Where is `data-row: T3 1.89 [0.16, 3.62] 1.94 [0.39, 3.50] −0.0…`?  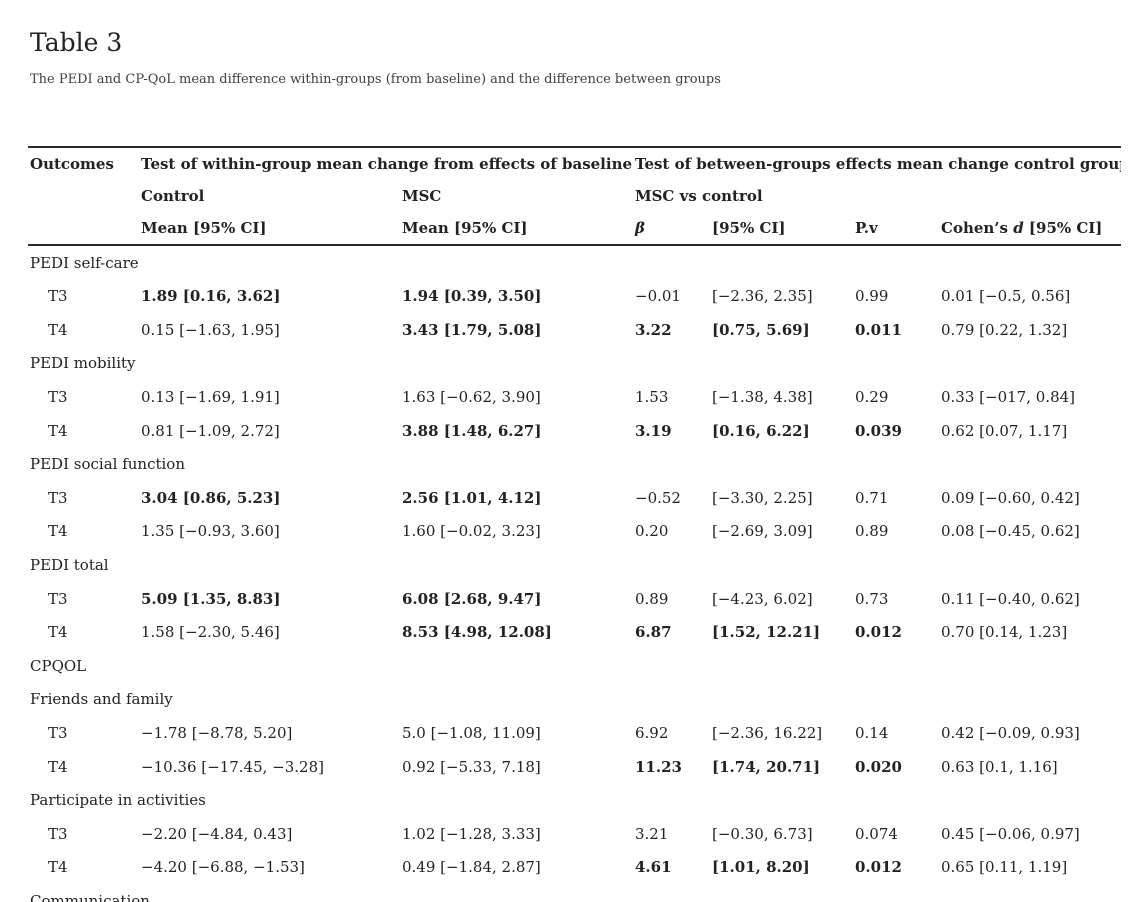 data-row: T3 1.89 [0.16, 3.62] 1.94 [0.39, 3.50] −0.0… is located at coordinates (574, 296).